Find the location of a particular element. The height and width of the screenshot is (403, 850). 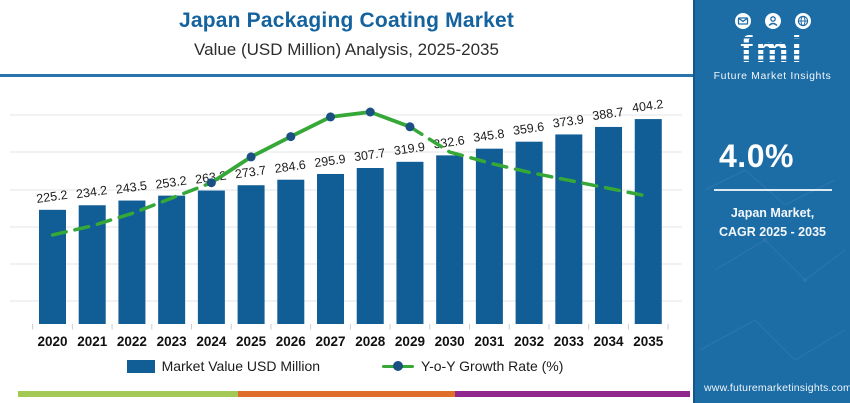

x-axis-label-2020: 2020 is located at coordinates (52, 341).